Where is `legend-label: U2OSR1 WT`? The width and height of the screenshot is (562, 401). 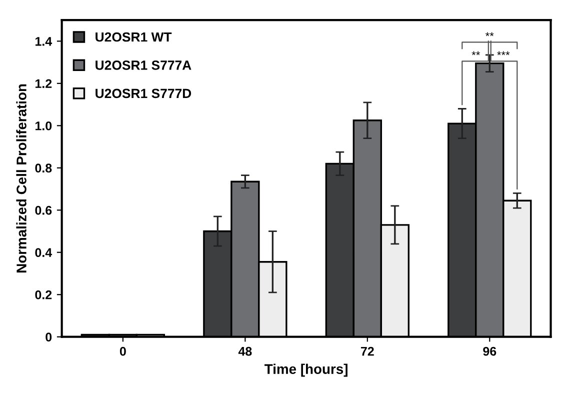
legend-label: U2OSR1 WT is located at coordinates (134, 37).